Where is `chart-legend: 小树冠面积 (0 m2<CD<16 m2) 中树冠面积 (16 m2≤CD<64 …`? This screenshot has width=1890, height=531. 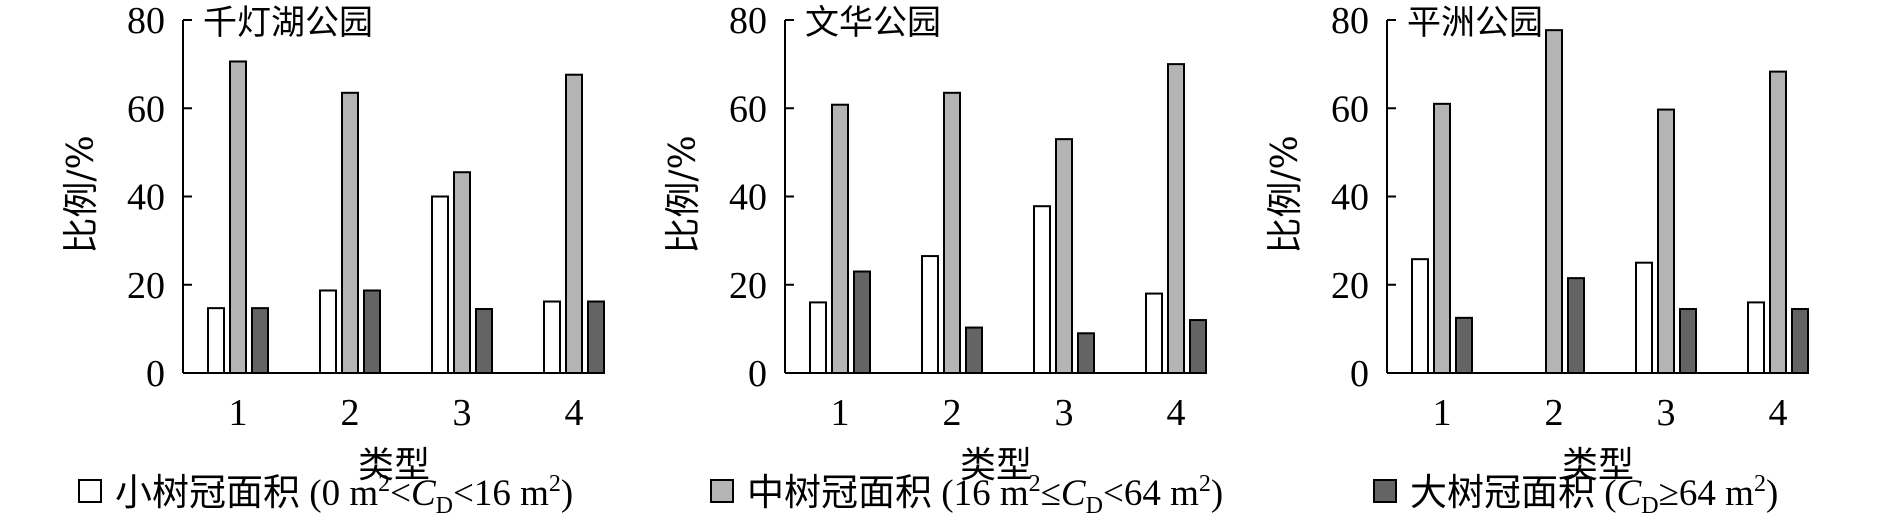
chart-legend: 小树冠面积 (0 m2<CD<16 m2) 中树冠面积 (16 m2≤CD<64 … is located at coordinates (928, 495).